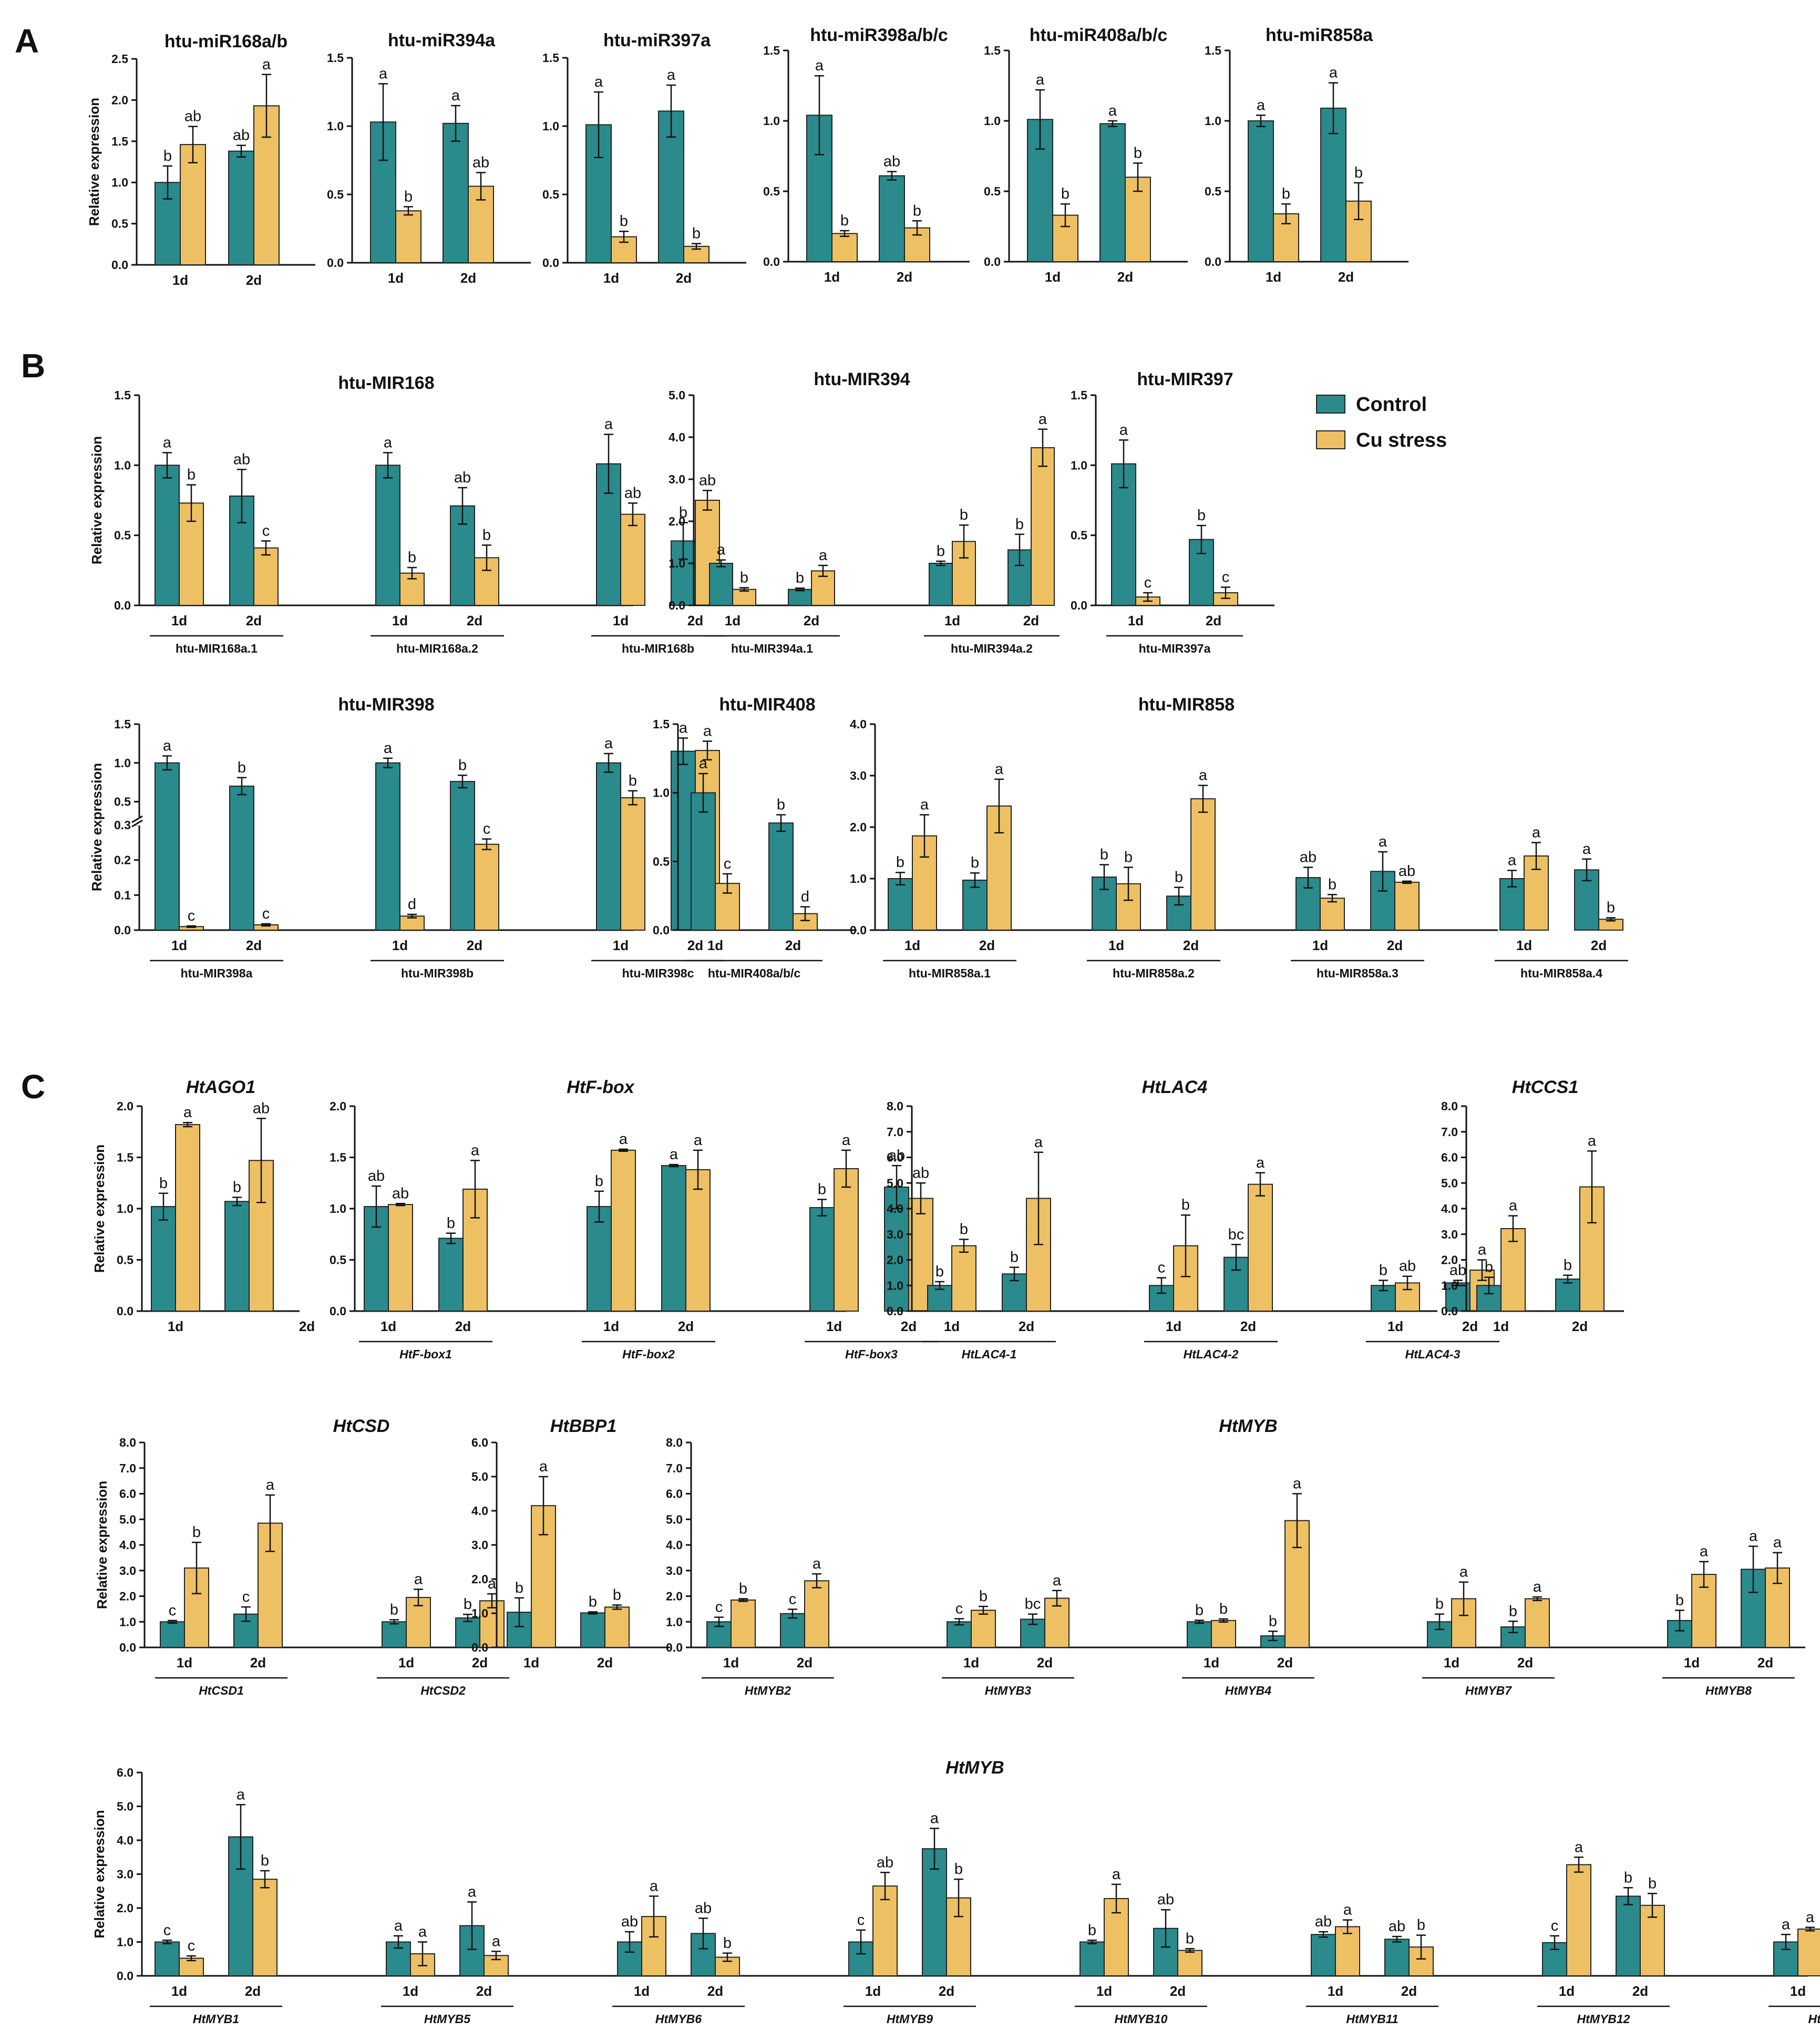 The width and height of the screenshot is (1820, 2041). I want to click on chart-title: HtF-box, so click(601, 1087).